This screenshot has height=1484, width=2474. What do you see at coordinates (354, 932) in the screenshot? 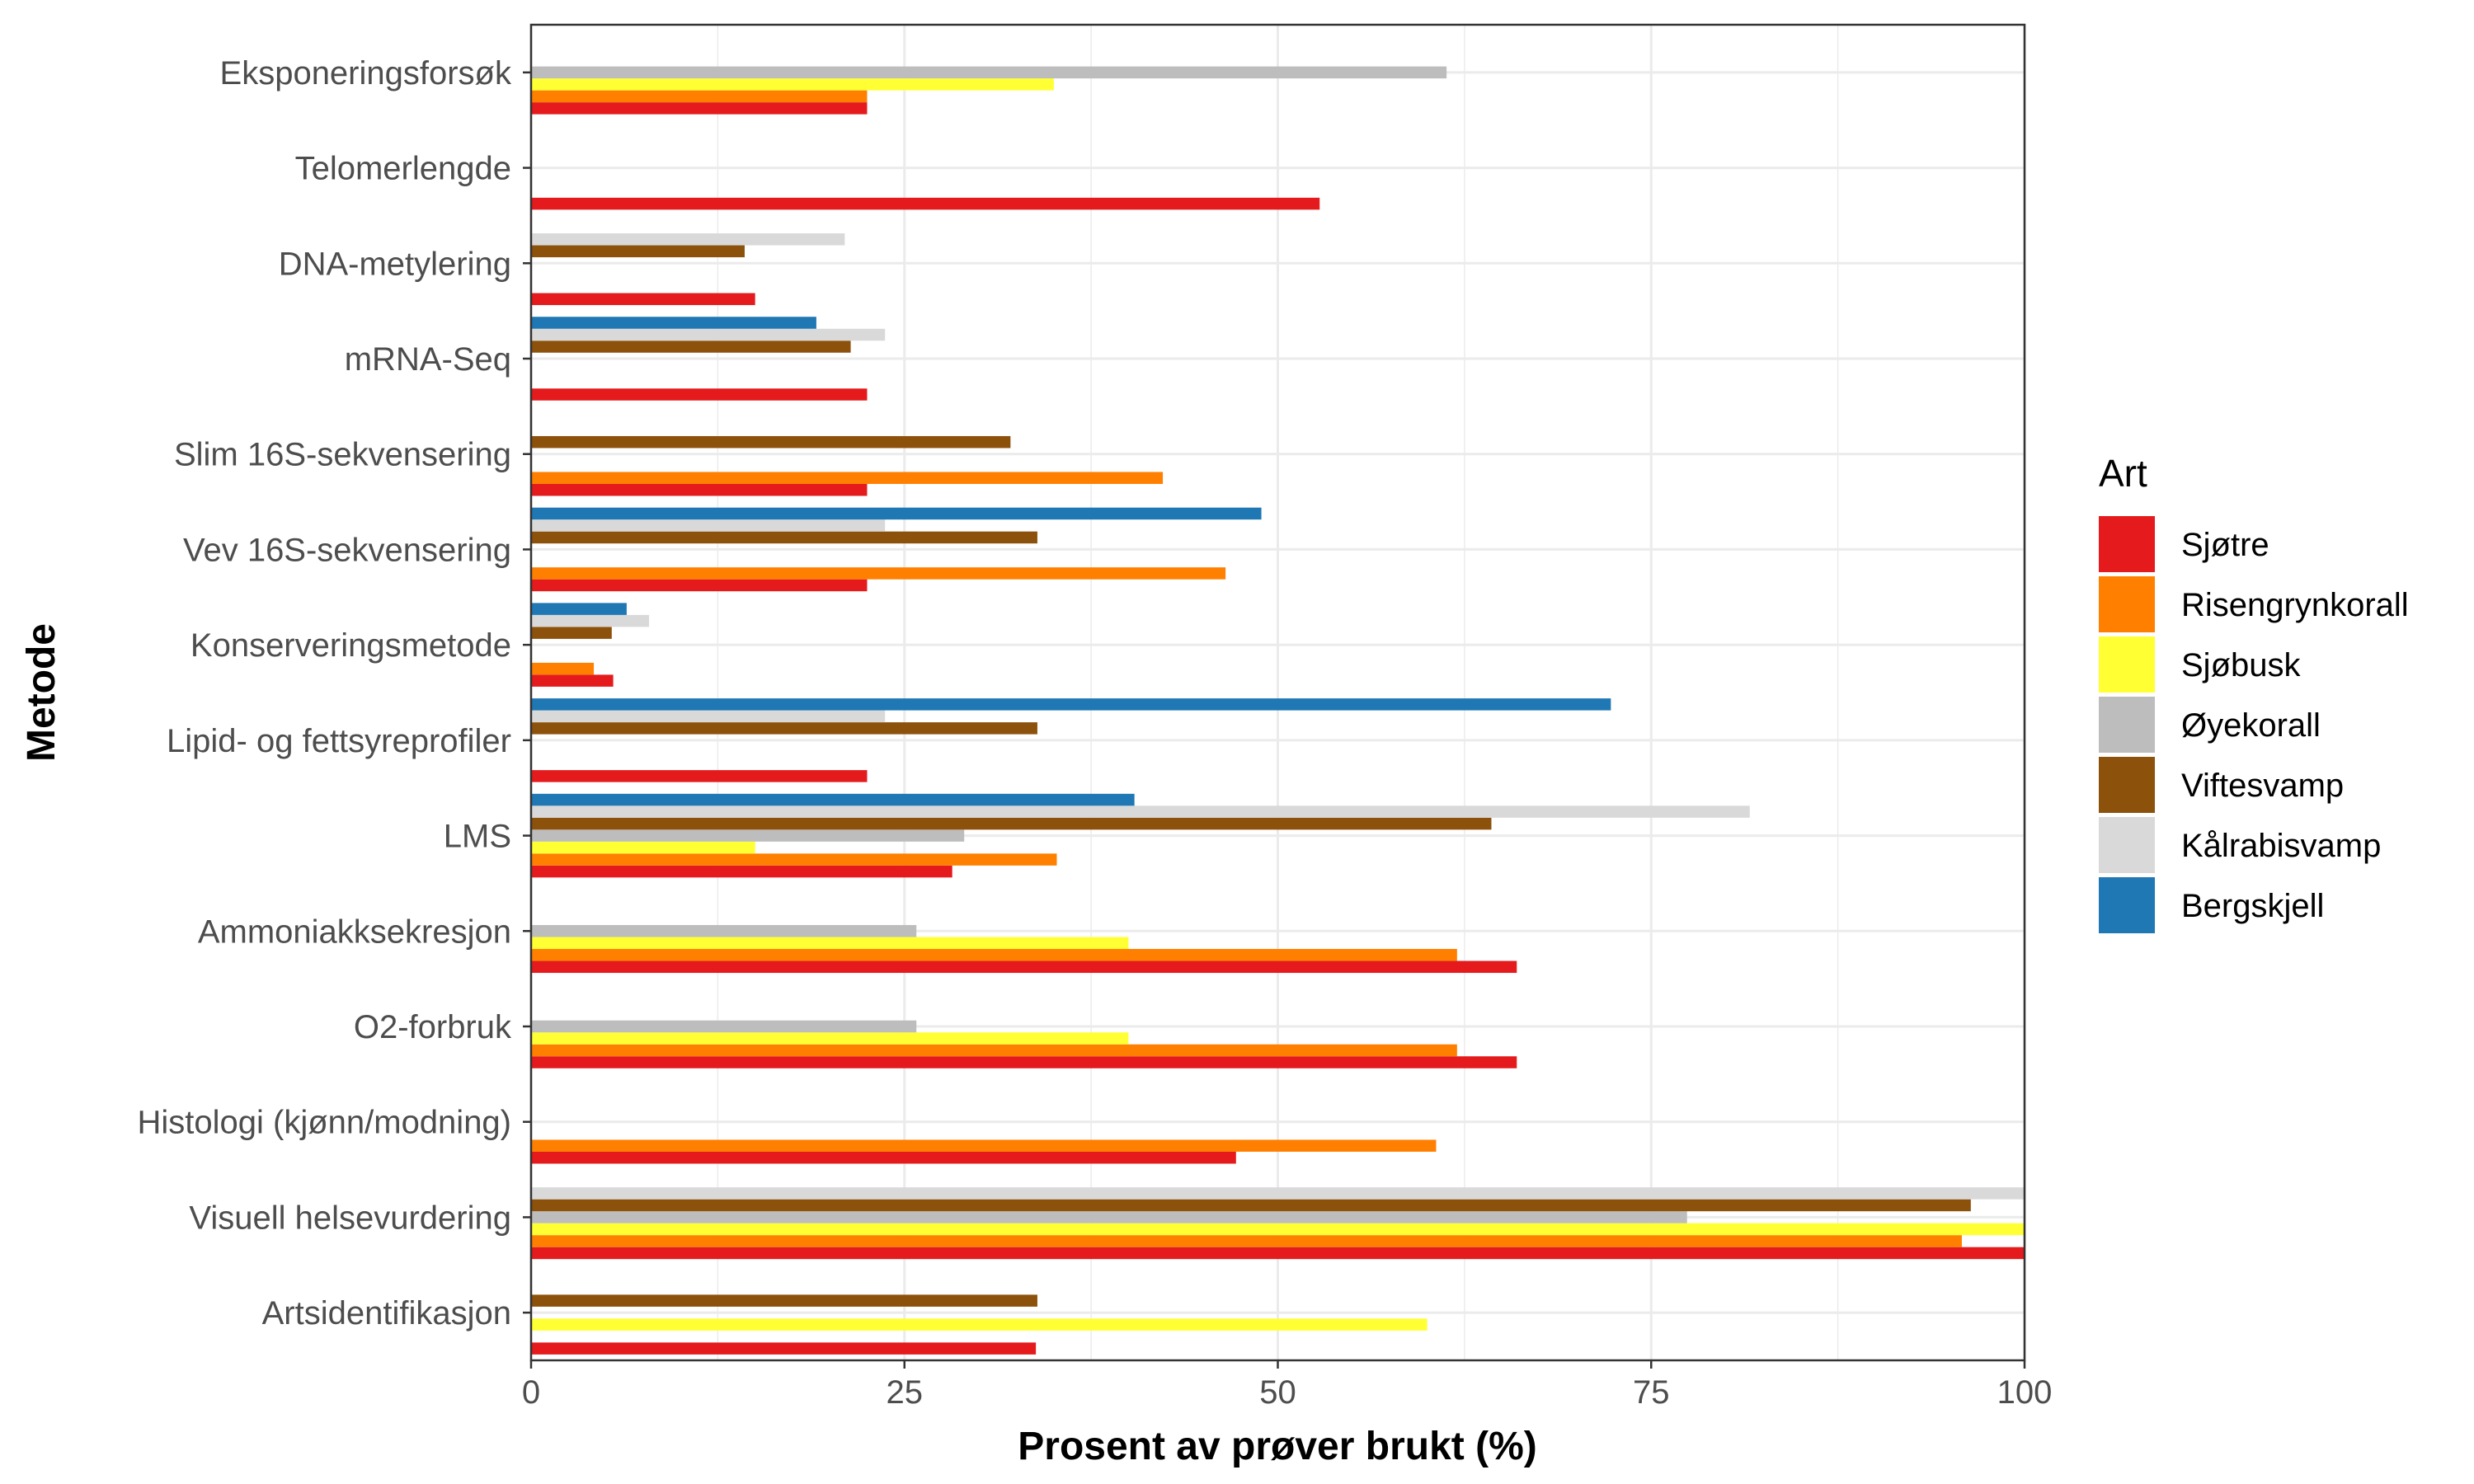
I see `y-tick-label: Ammoniakksekresjon` at bounding box center [354, 932].